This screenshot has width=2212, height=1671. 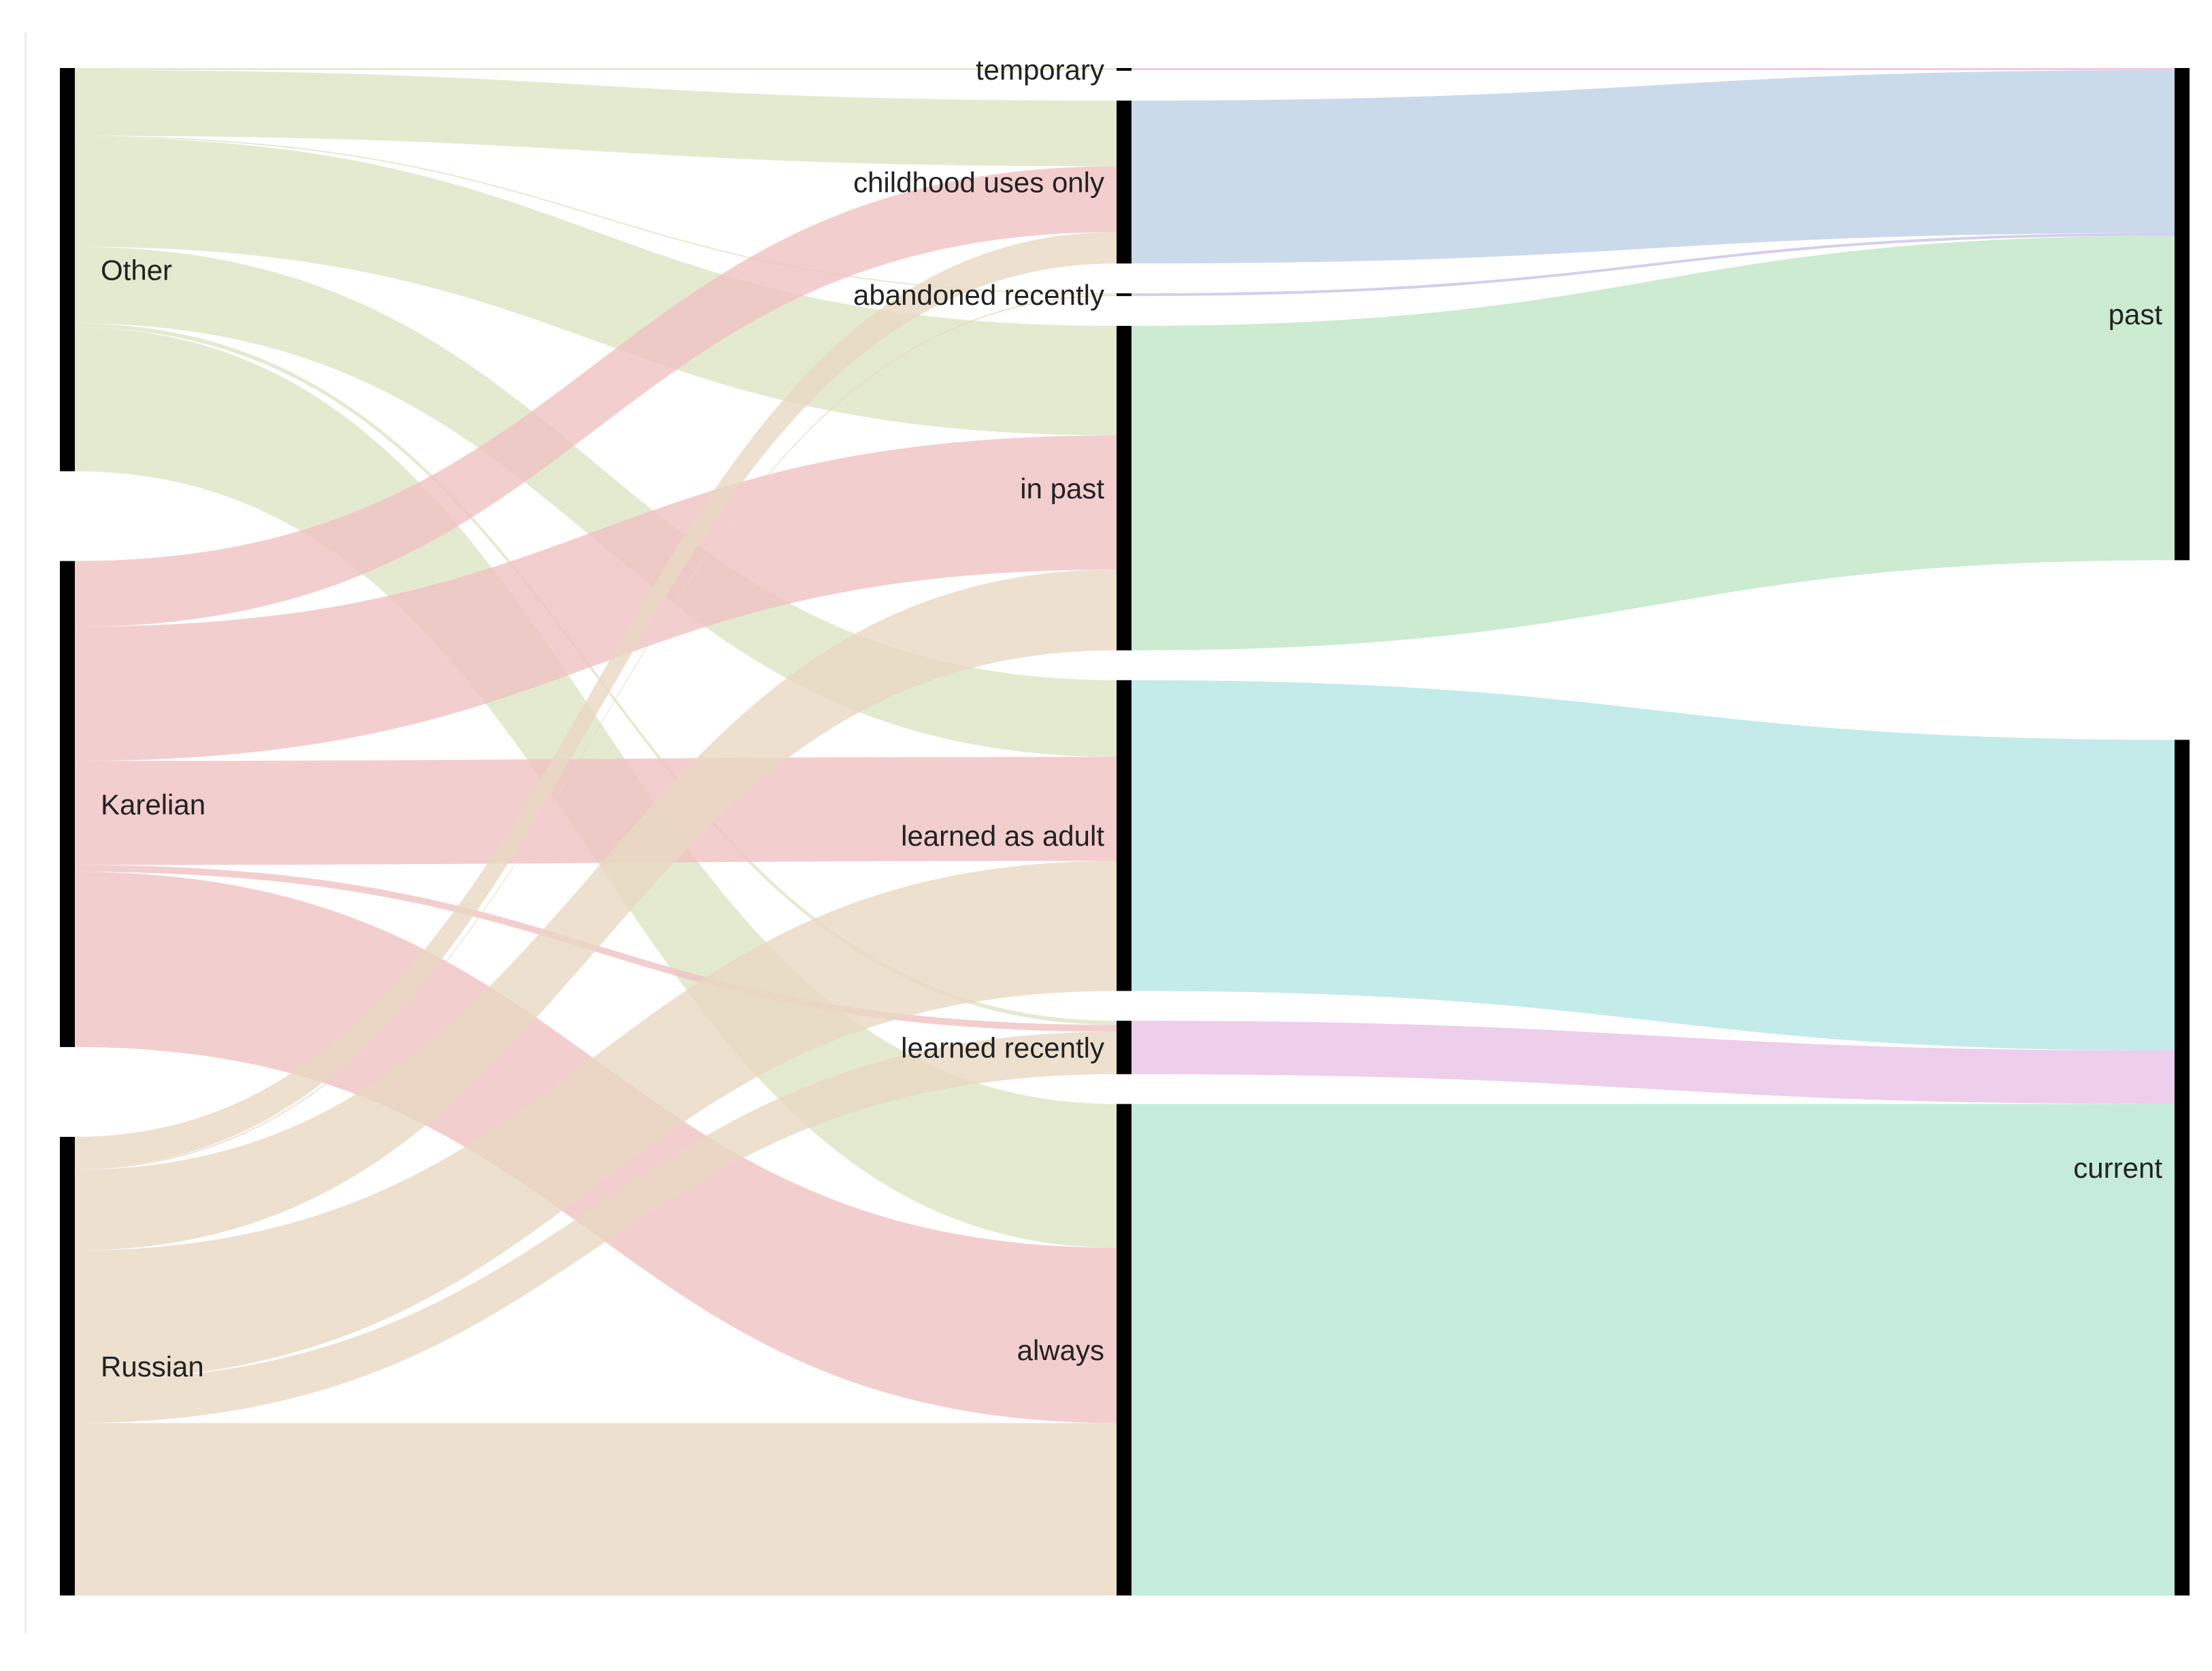 What do you see at coordinates (67, 1365) in the screenshot?
I see `node-bar-russian` at bounding box center [67, 1365].